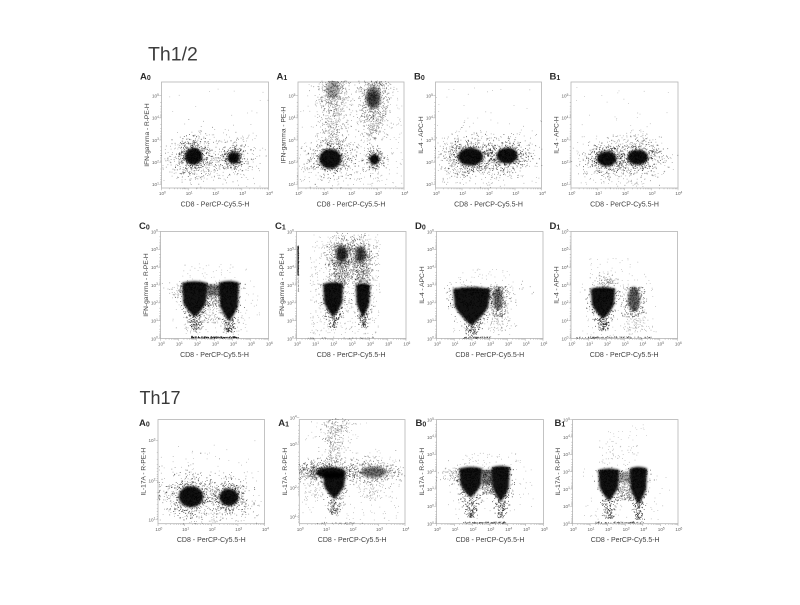 The height and width of the screenshot is (605, 800). I want to click on svg-text: Th1/2, so click(173, 55).